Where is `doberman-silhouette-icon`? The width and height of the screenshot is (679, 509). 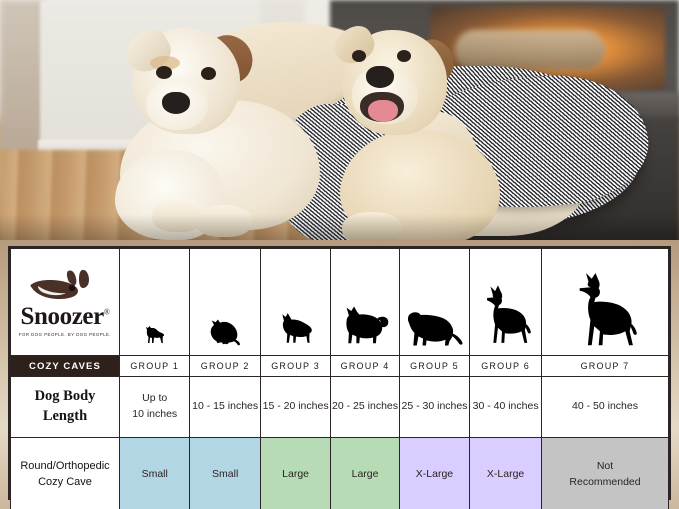
doberman-silhouette-icon is located at coordinates (505, 302).